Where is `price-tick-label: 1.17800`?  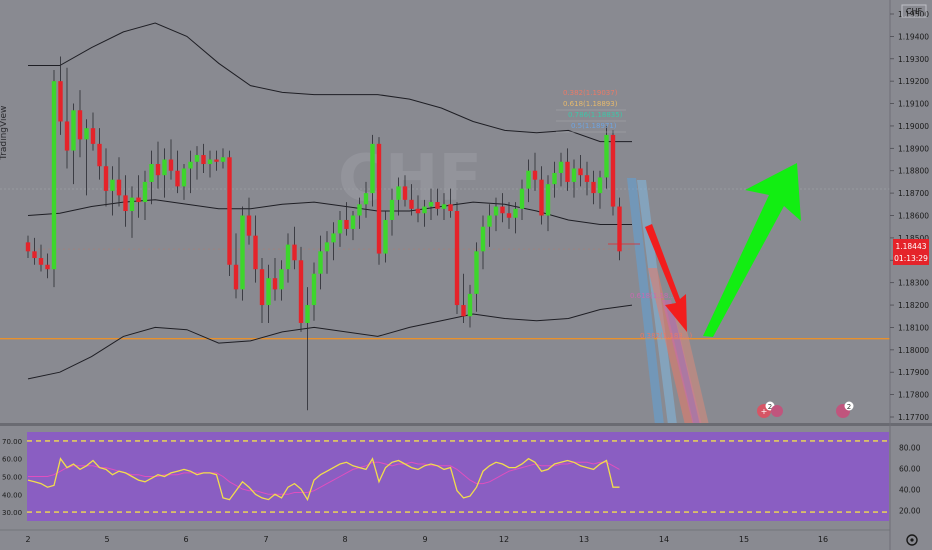 price-tick-label: 1.17800 is located at coordinates (913, 395).